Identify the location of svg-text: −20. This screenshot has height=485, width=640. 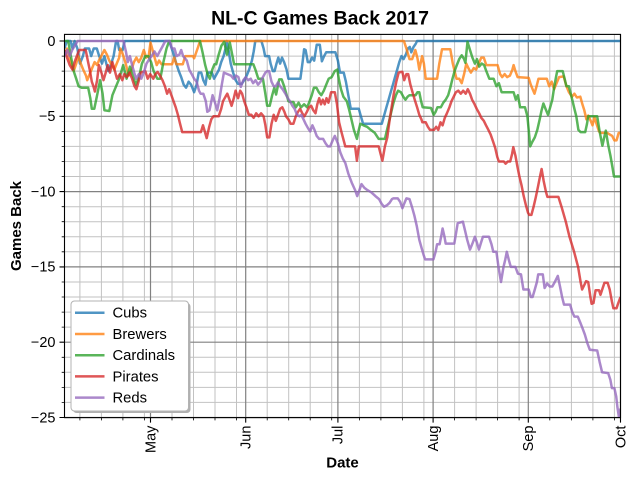
(43, 343).